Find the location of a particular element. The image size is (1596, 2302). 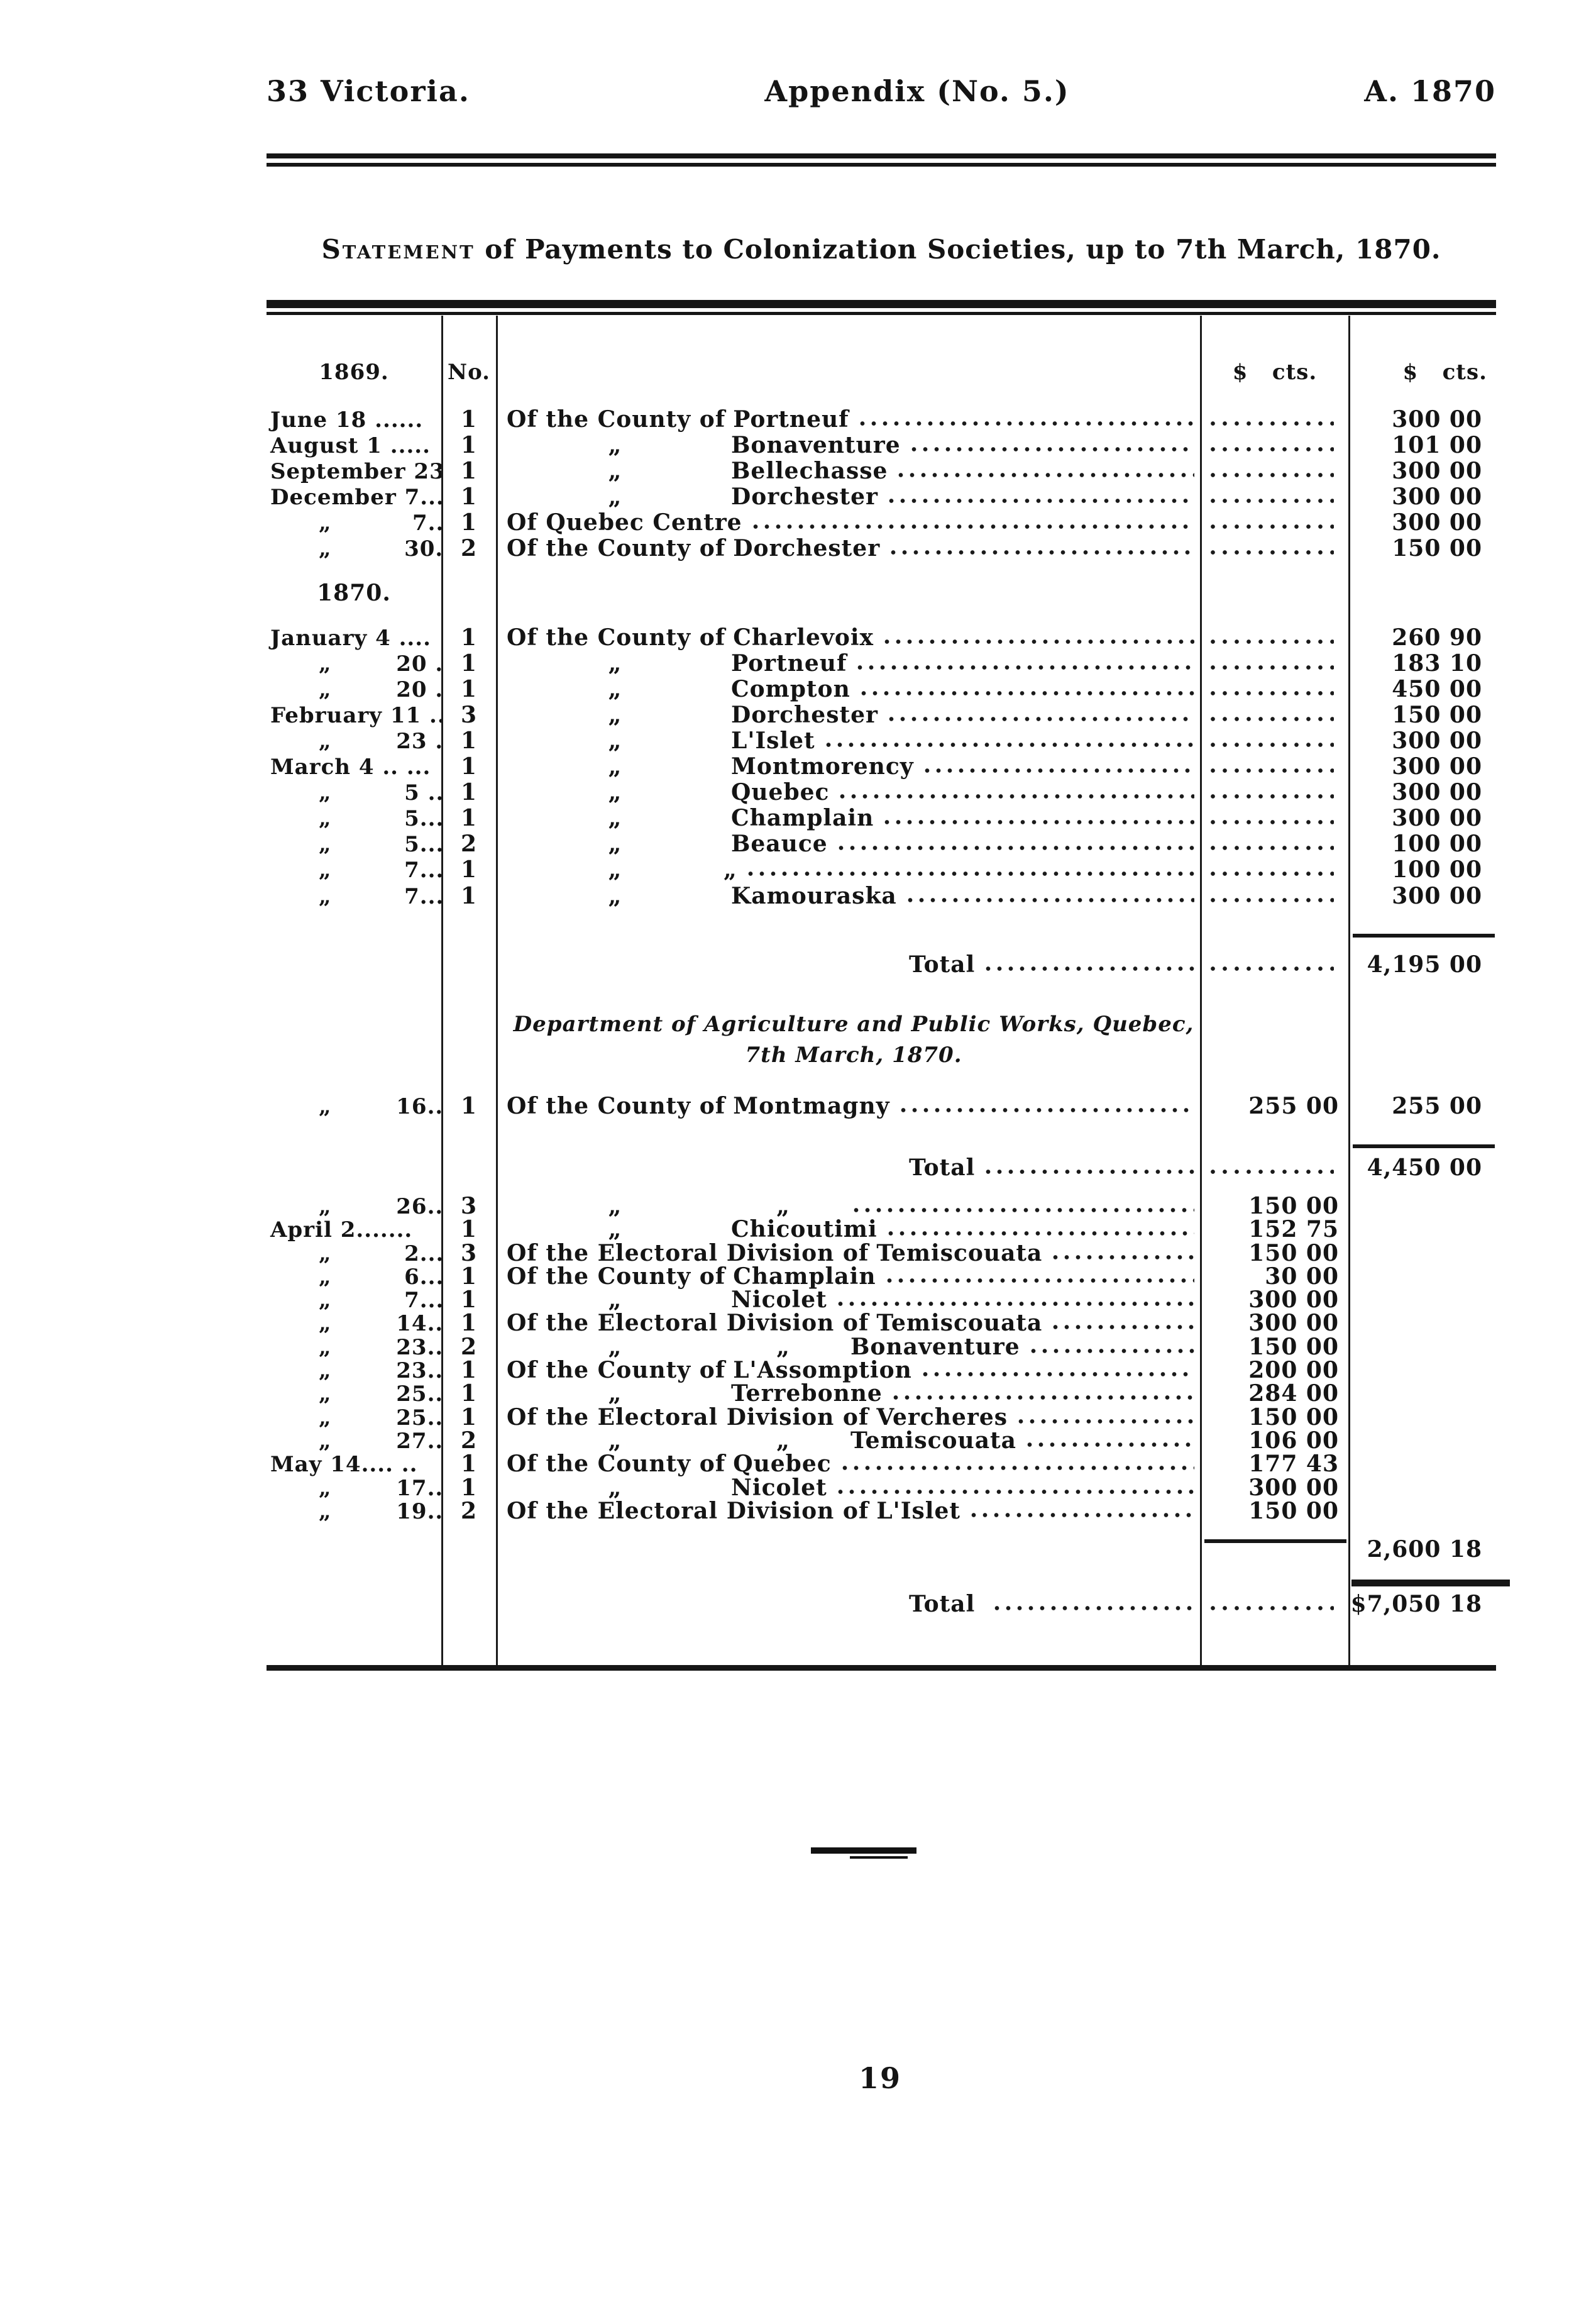

amount-cell-first: 152 75 is located at coordinates (1275, 1229).